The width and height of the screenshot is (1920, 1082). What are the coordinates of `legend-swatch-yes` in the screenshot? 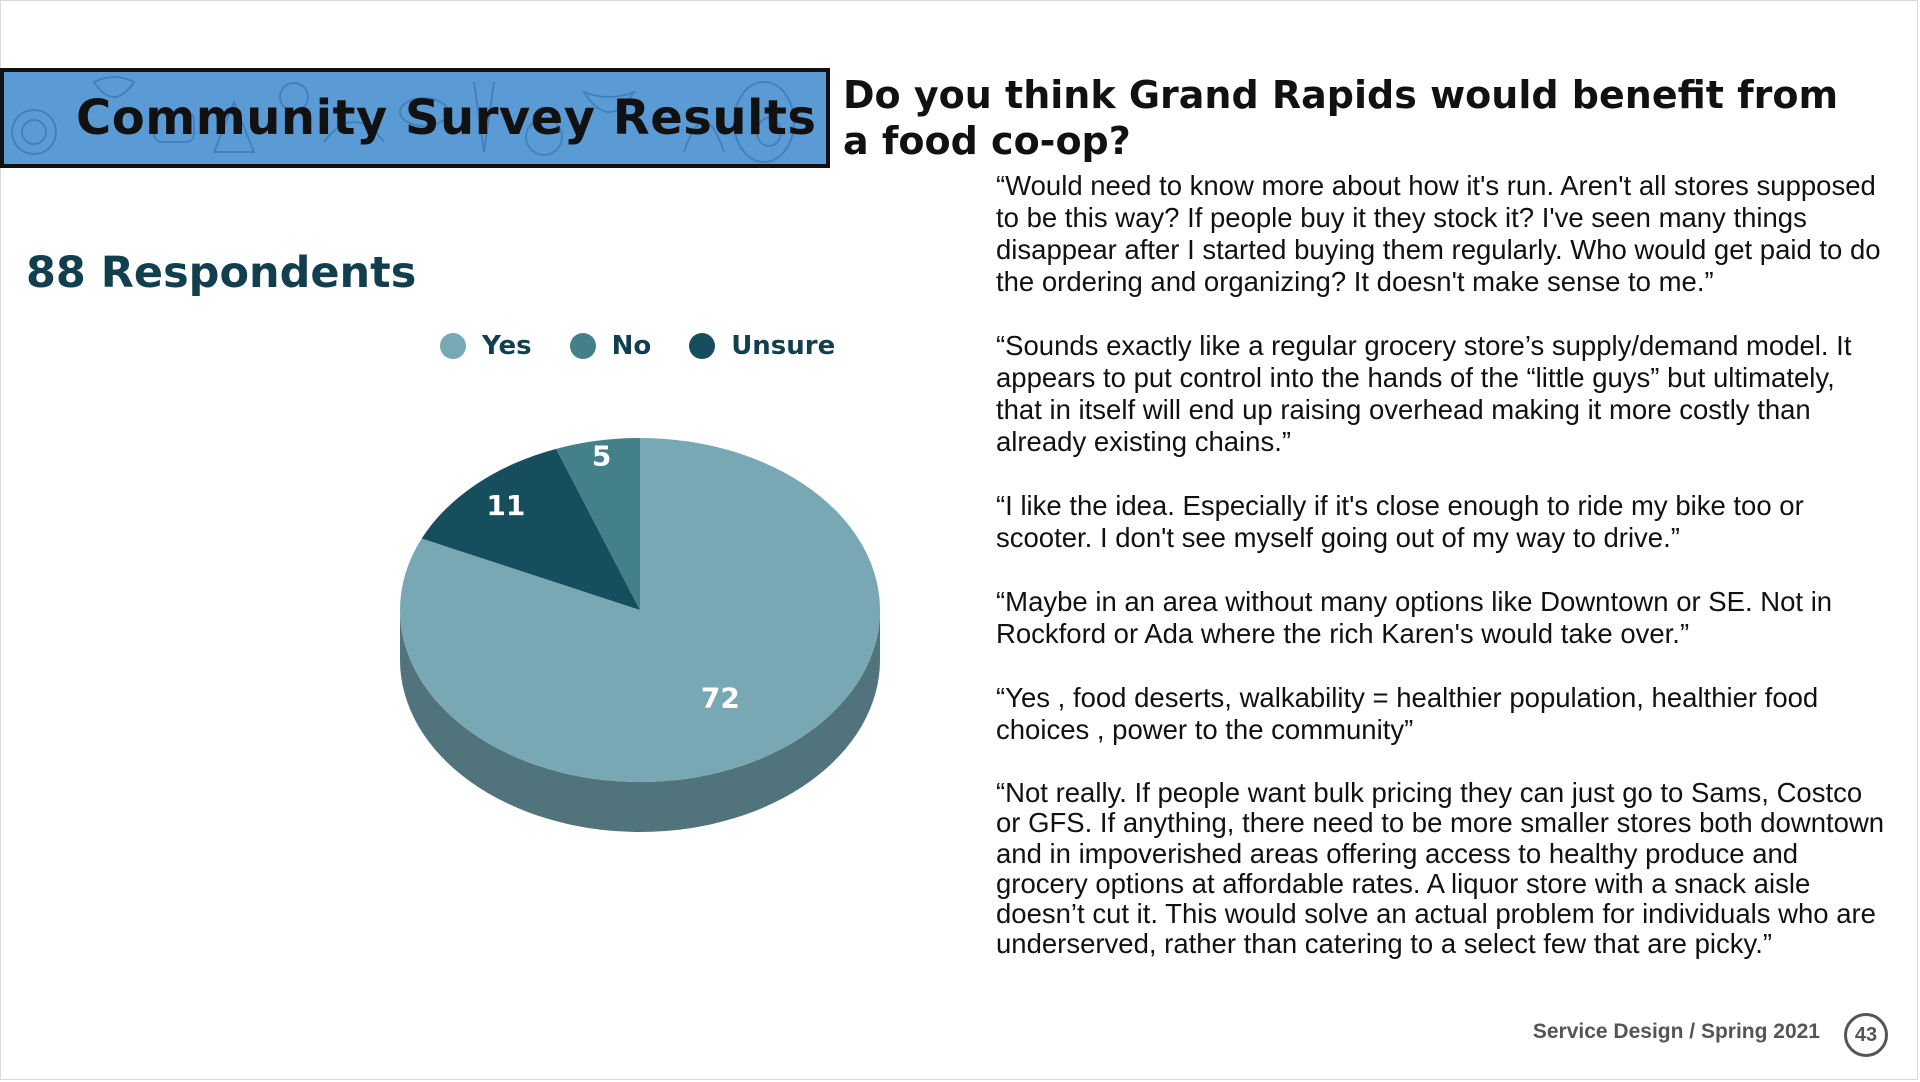 It's located at (453, 346).